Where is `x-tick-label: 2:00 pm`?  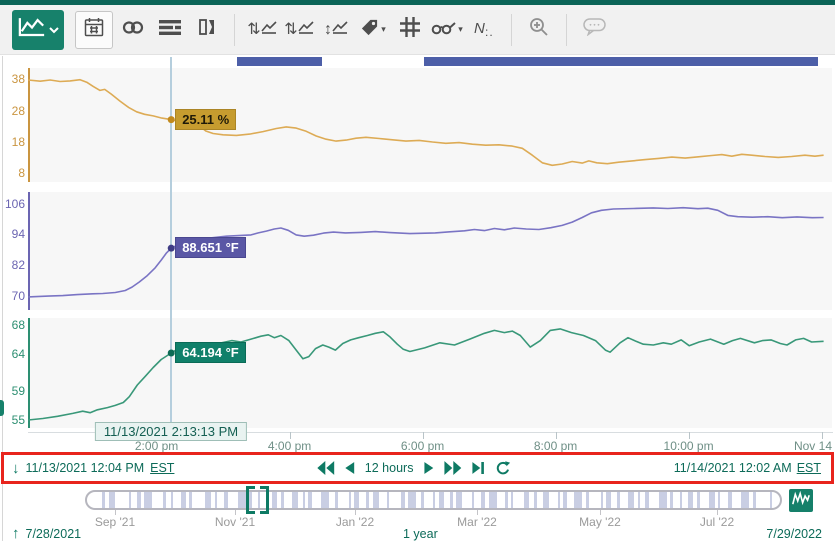 x-tick-label: 2:00 pm is located at coordinates (156, 446).